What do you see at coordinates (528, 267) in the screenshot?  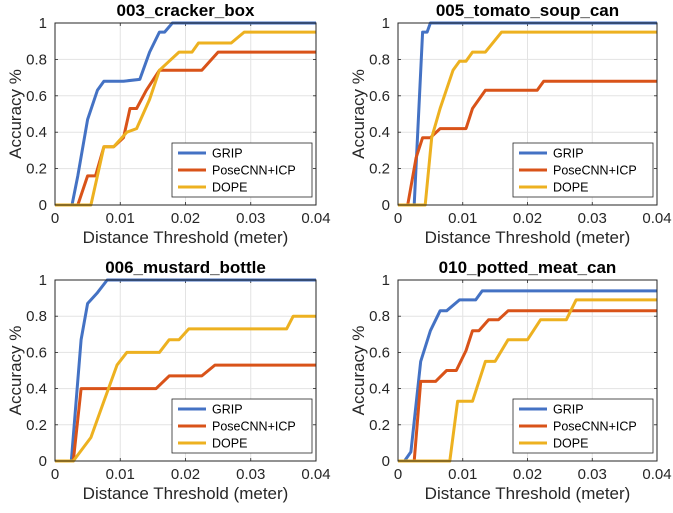 I see `chart-title: 010_potted_meat_can` at bounding box center [528, 267].